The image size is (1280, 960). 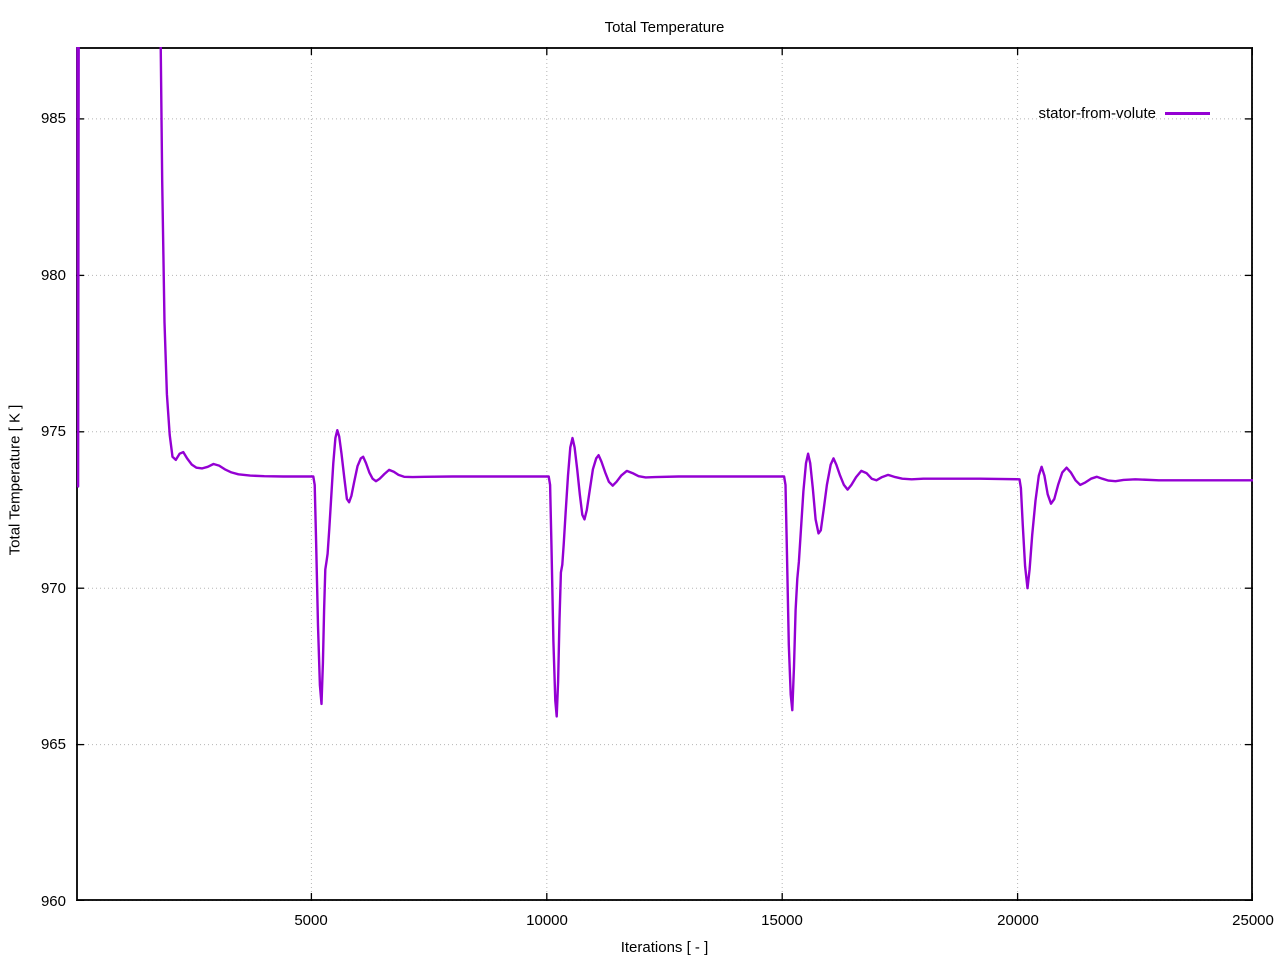 I want to click on y-tick-label: 965, so click(x=53, y=744).